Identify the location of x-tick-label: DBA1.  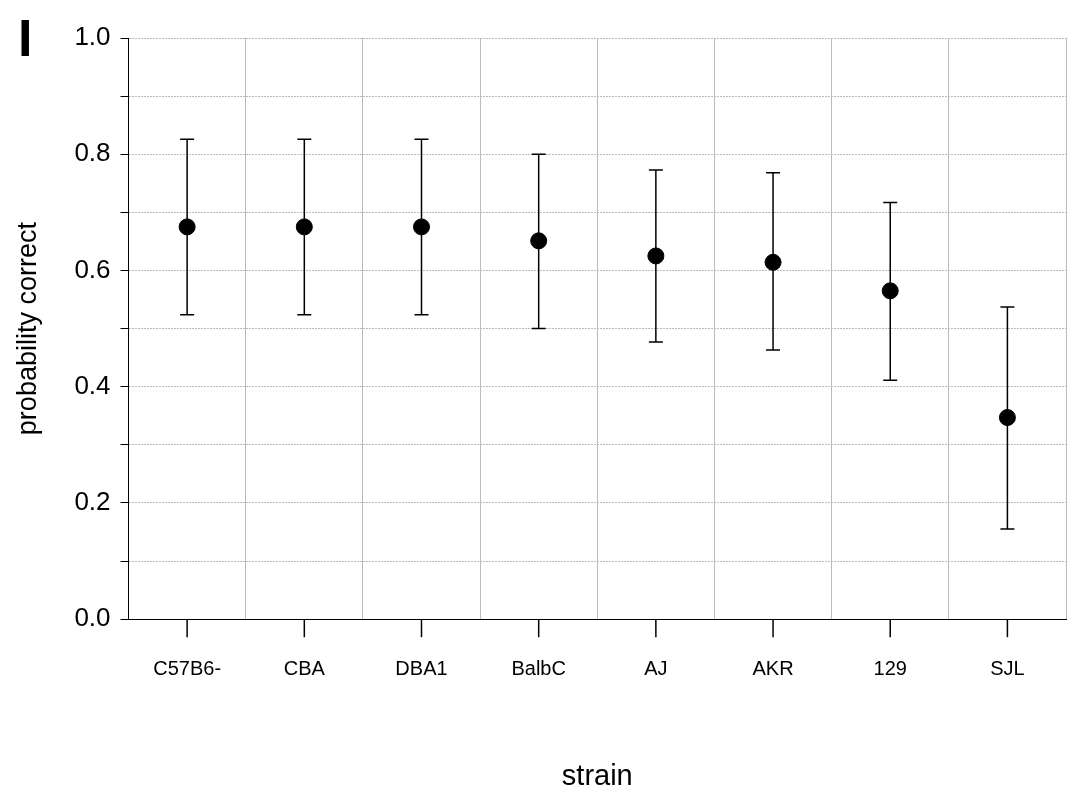
(421, 667).